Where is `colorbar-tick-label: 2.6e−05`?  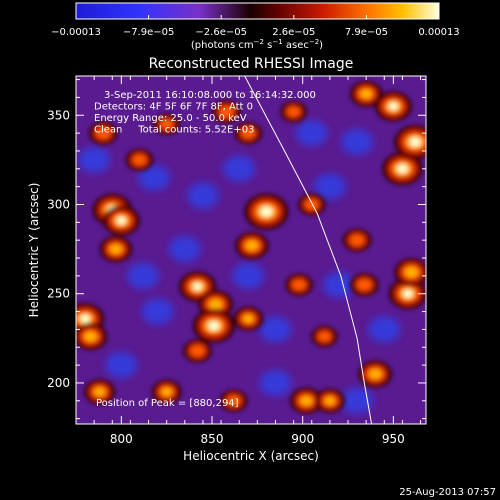 colorbar-tick-label: 2.6e−05 is located at coordinates (293, 32).